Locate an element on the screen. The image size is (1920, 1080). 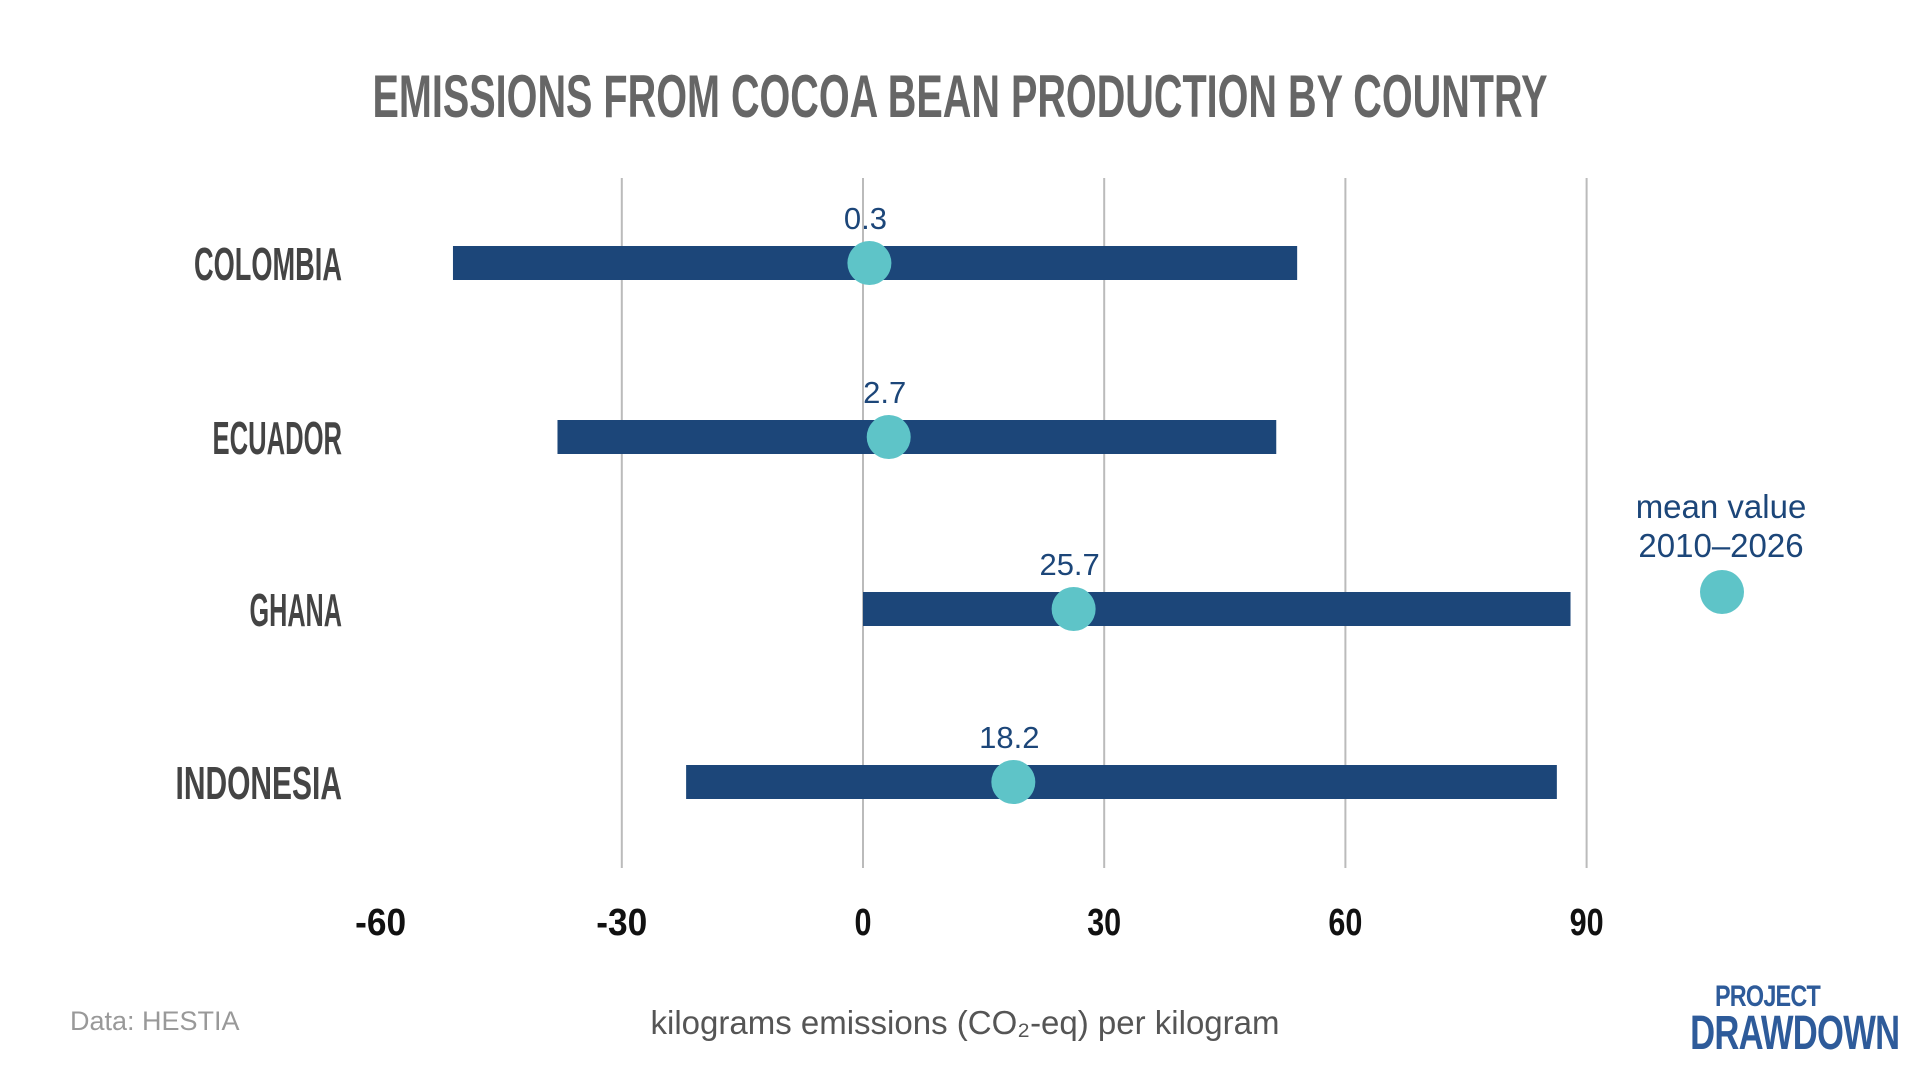
legend-dot is located at coordinates (1722, 592).